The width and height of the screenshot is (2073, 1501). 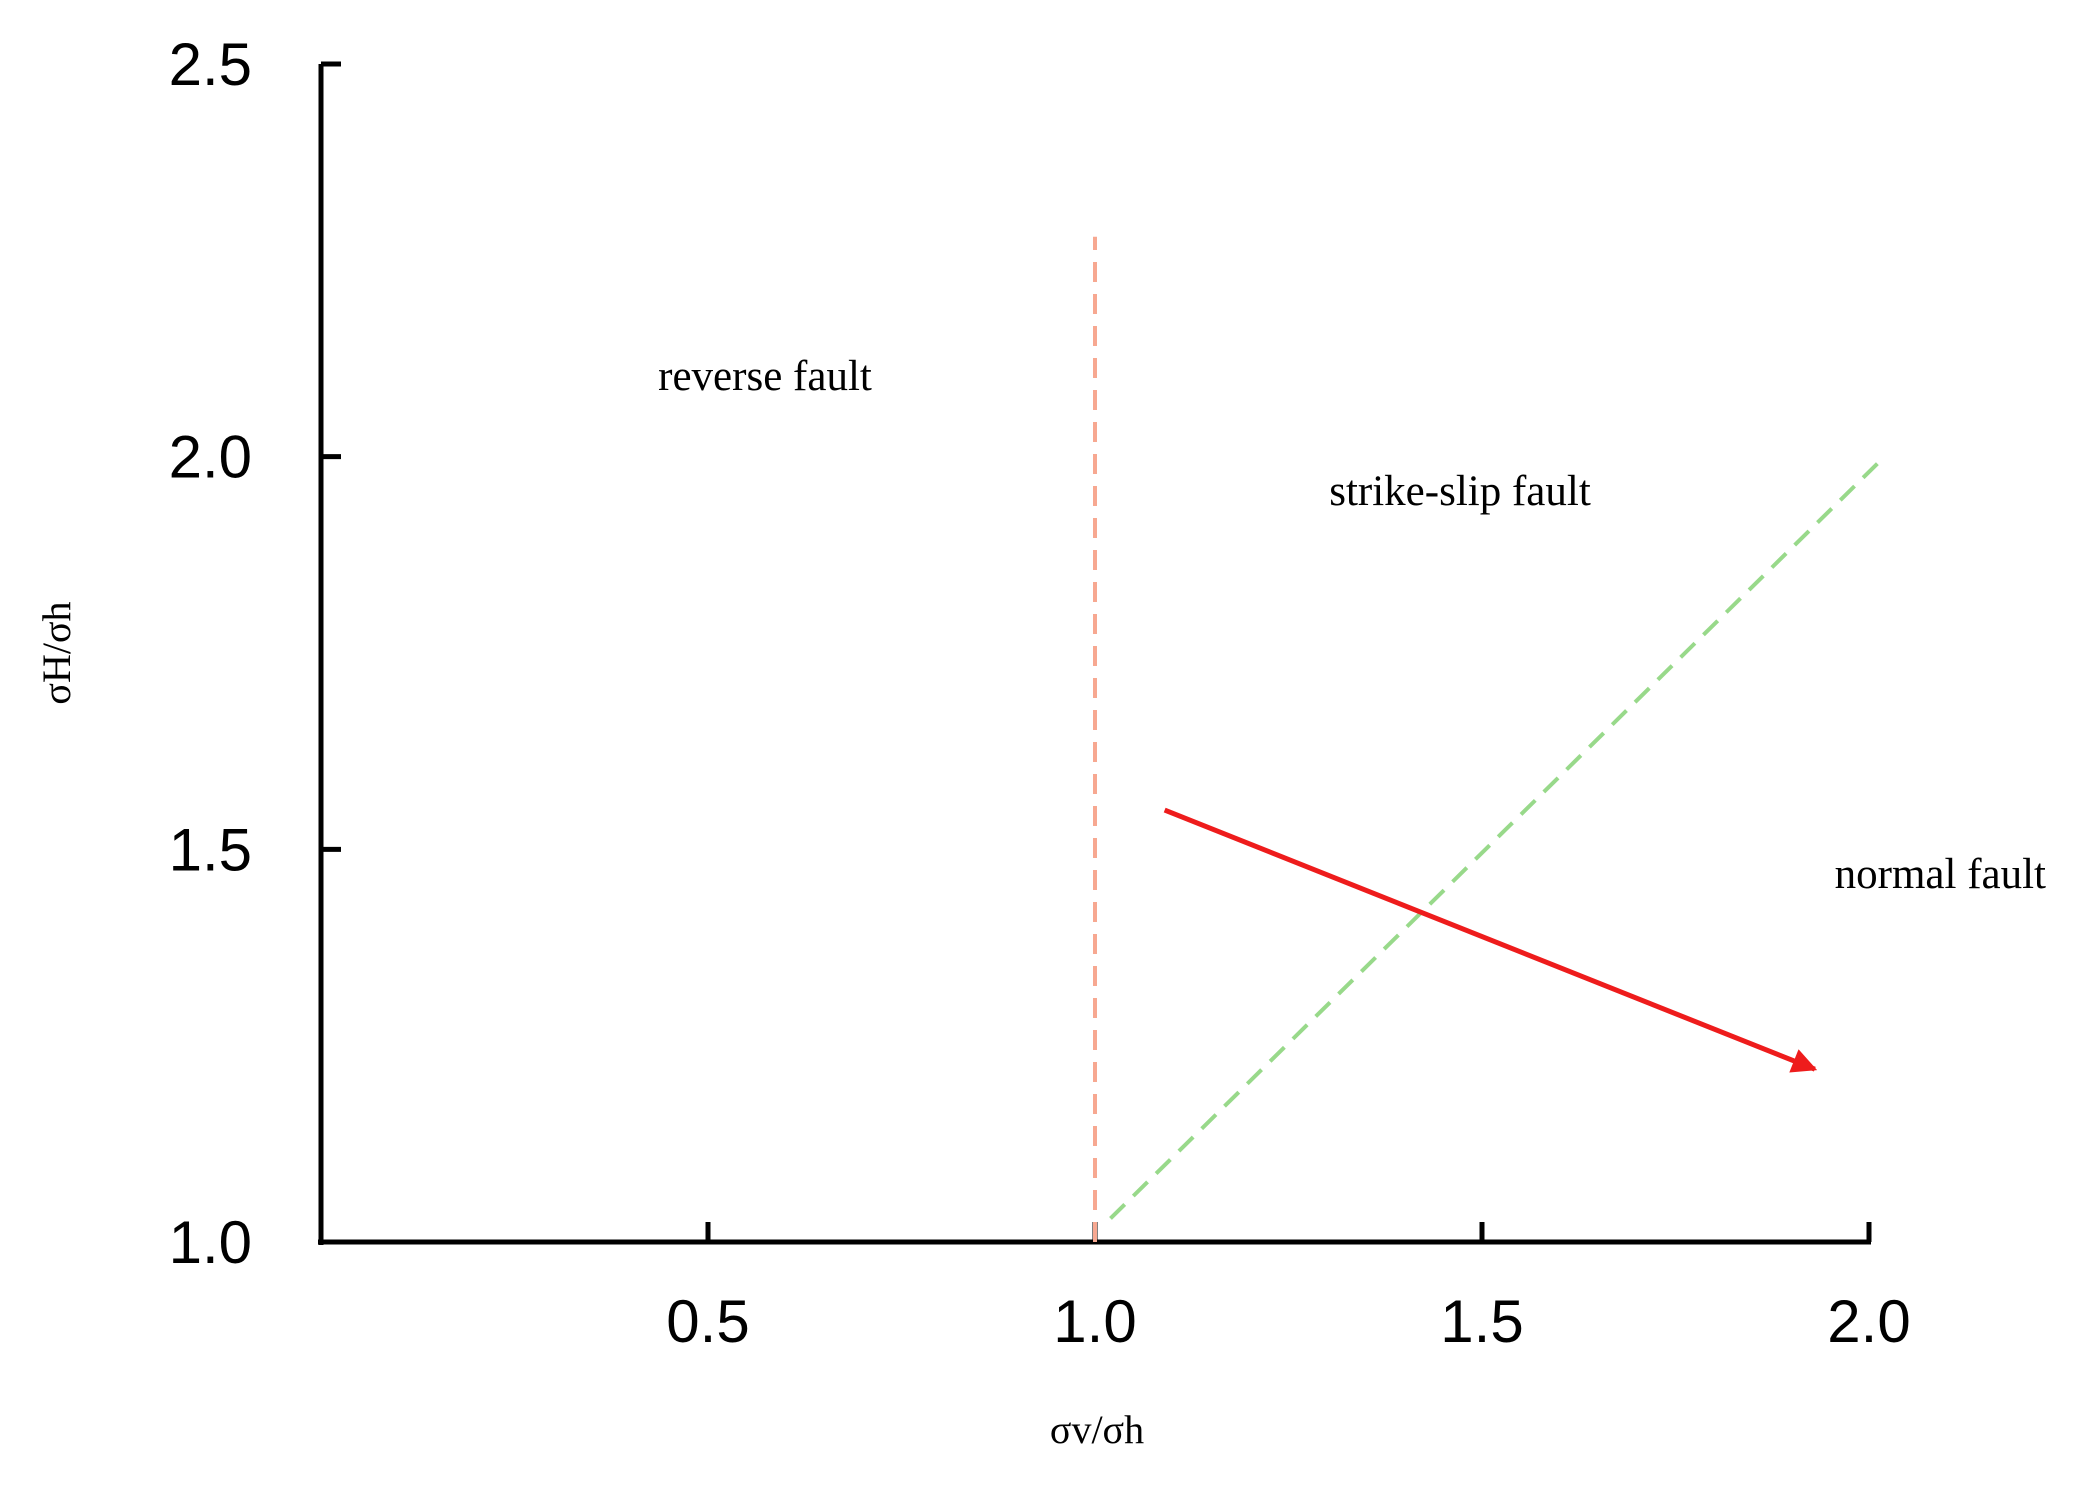 I want to click on annotation: strike-slip fault, so click(x=1460, y=491).